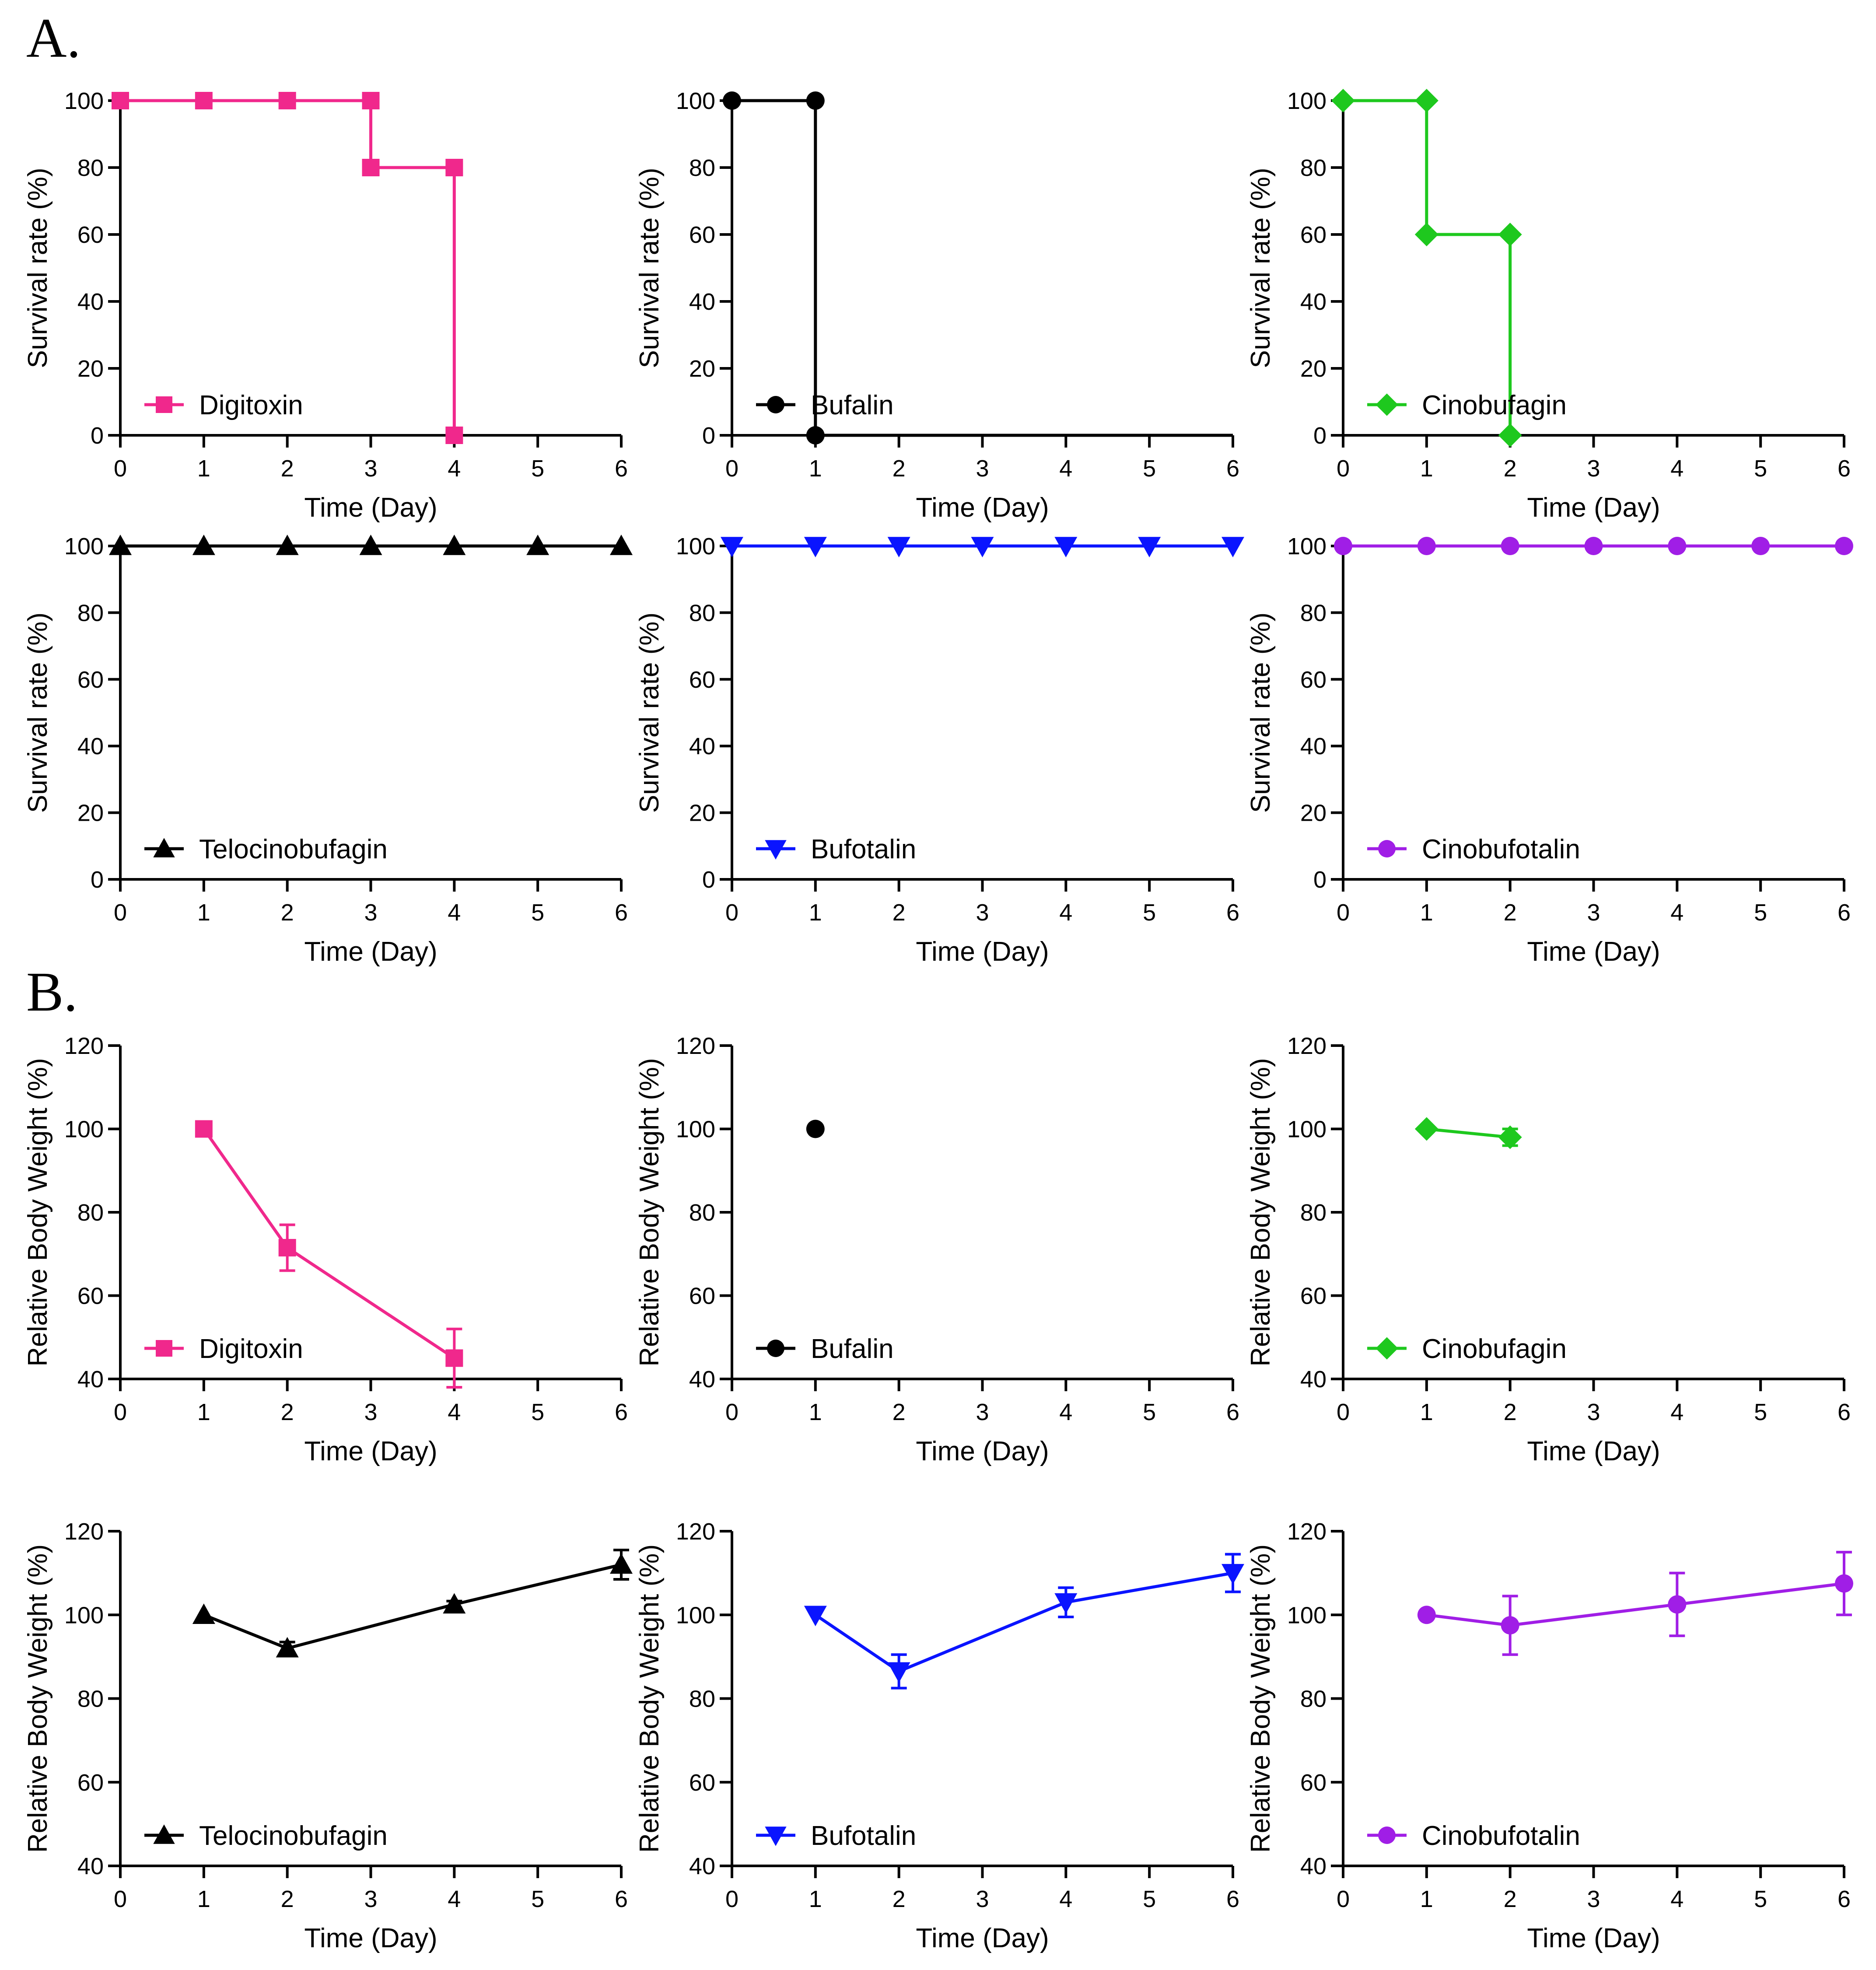 The image size is (1876, 1970). What do you see at coordinates (863, 1836) in the screenshot?
I see `legend-label: Bufotalin` at bounding box center [863, 1836].